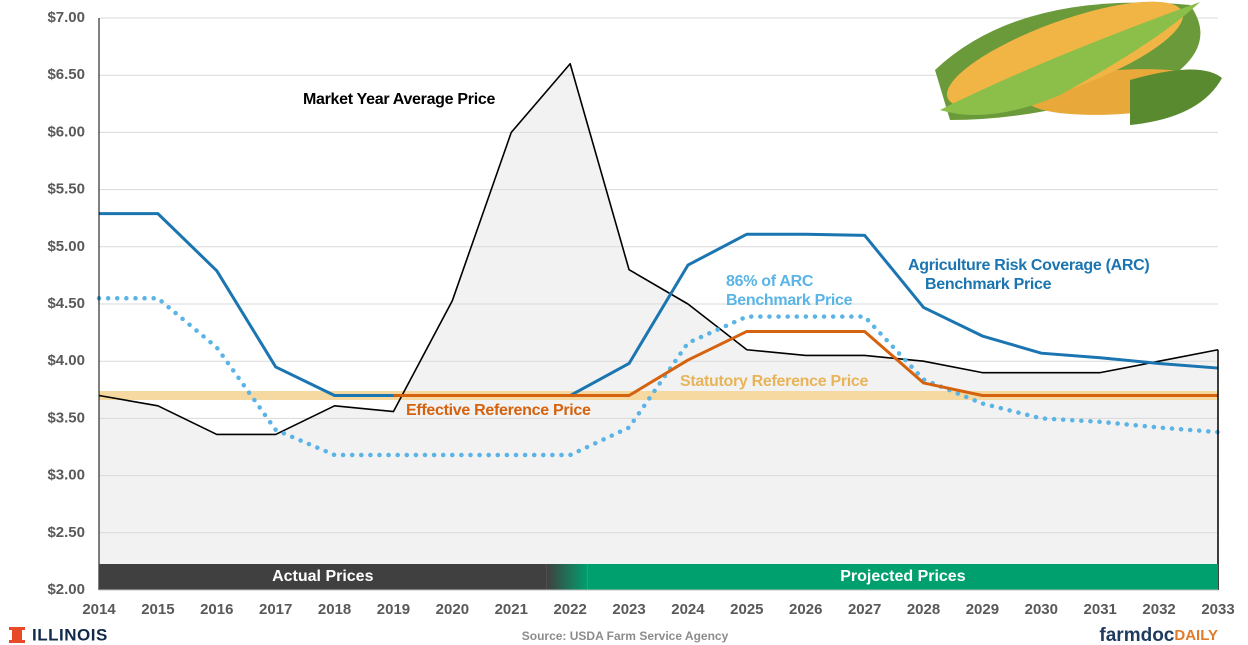  What do you see at coordinates (498, 410) in the screenshot?
I see `series-label: Effective Reference Price` at bounding box center [498, 410].